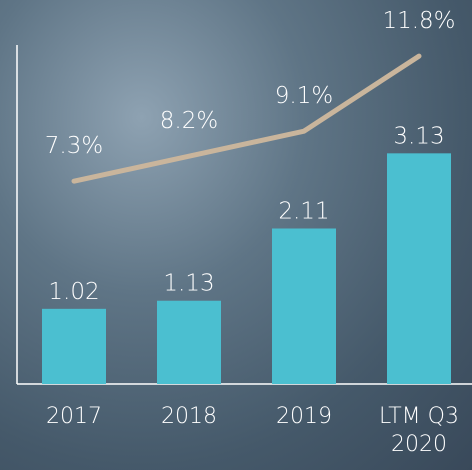  What do you see at coordinates (189, 121) in the screenshot?
I see `data-label: 8.2%` at bounding box center [189, 121].